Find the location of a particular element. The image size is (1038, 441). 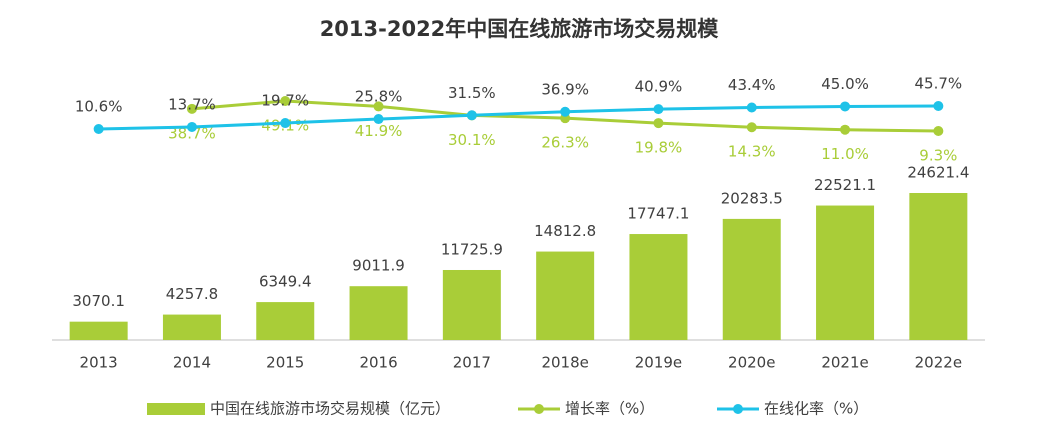

bar-label: 6349.4 is located at coordinates (285, 282).